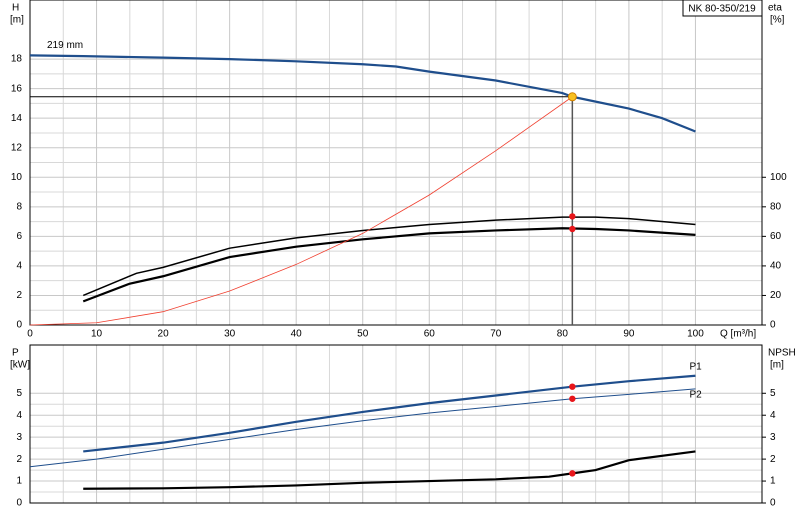 The height and width of the screenshot is (520, 800). Describe the element at coordinates (775, 8) in the screenshot. I see `y2-axis-label: eta` at that location.